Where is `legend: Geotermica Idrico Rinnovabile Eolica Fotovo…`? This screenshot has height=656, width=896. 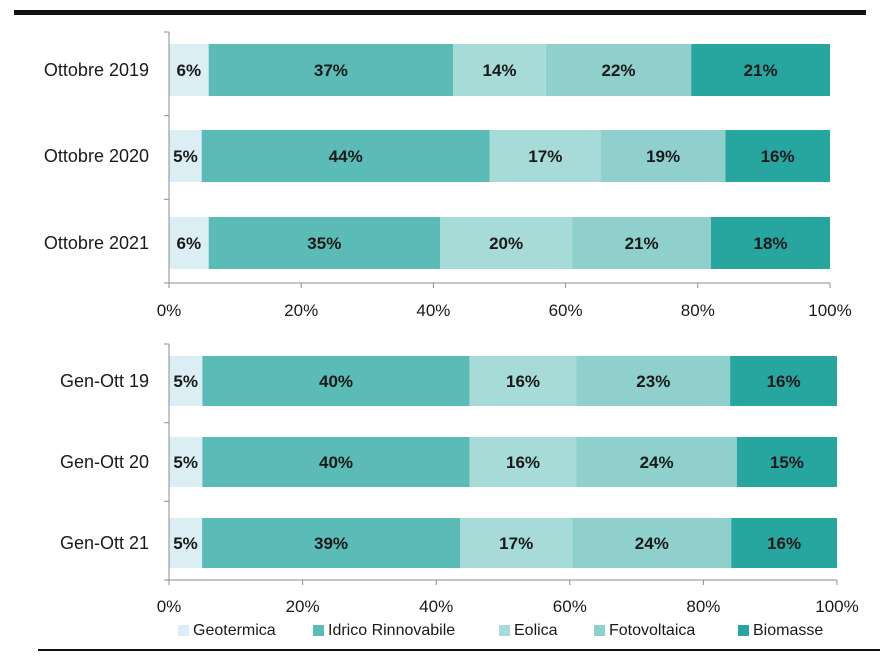
legend: Geotermica Idrico Rinnovabile Eolica Fotovo… is located at coordinates (500, 630).